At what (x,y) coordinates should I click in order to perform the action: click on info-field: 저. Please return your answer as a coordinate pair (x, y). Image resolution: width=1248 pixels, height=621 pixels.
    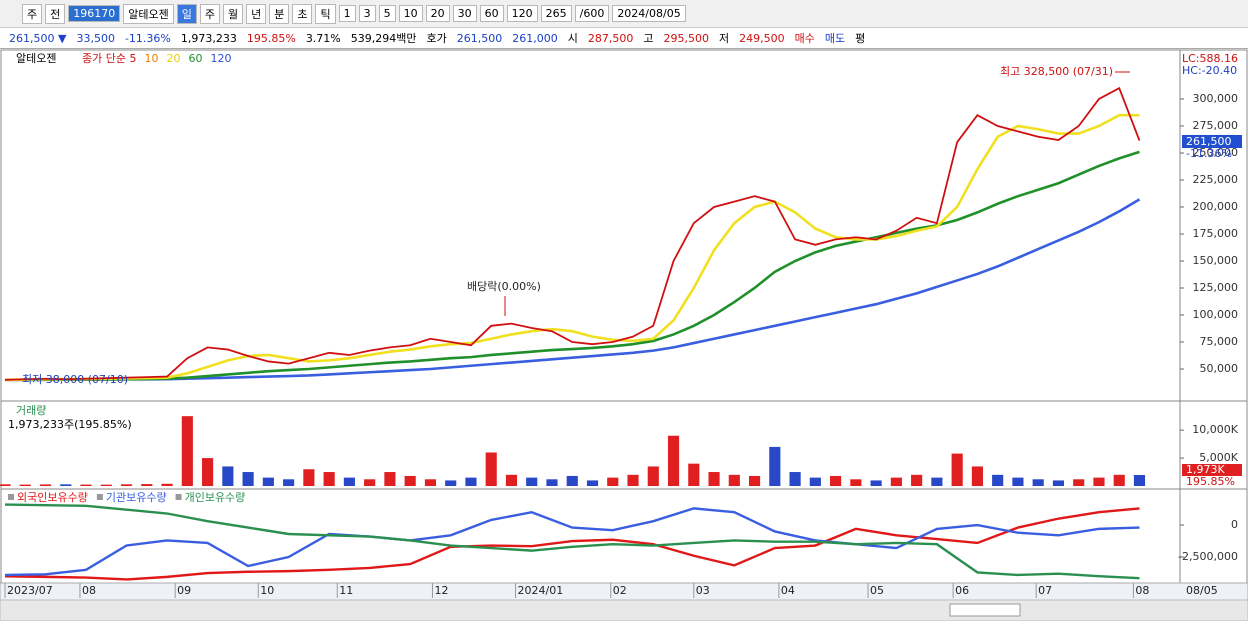
    Looking at the image, I should click on (724, 38).